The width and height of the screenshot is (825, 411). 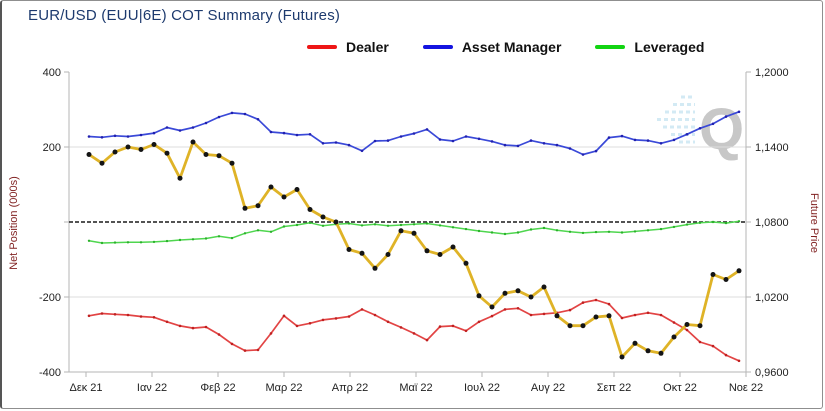 What do you see at coordinates (721, 129) in the screenshot?
I see `svg-text: Q` at bounding box center [721, 129].